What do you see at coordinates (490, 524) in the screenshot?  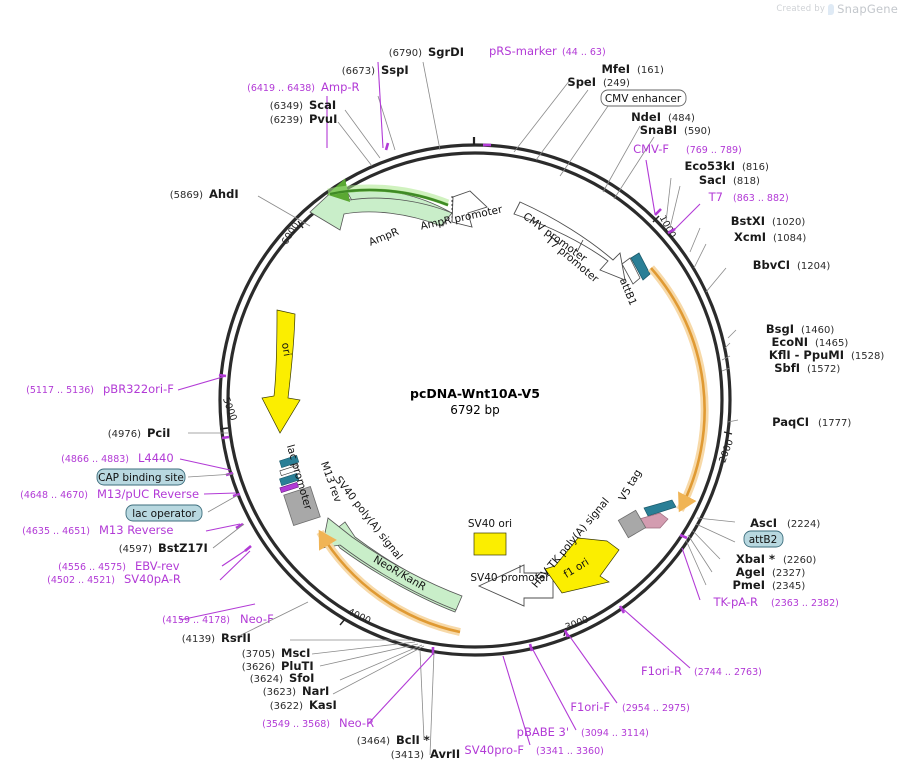 I see `feature-label-sv40-ori: SV40 ori` at bounding box center [490, 524].